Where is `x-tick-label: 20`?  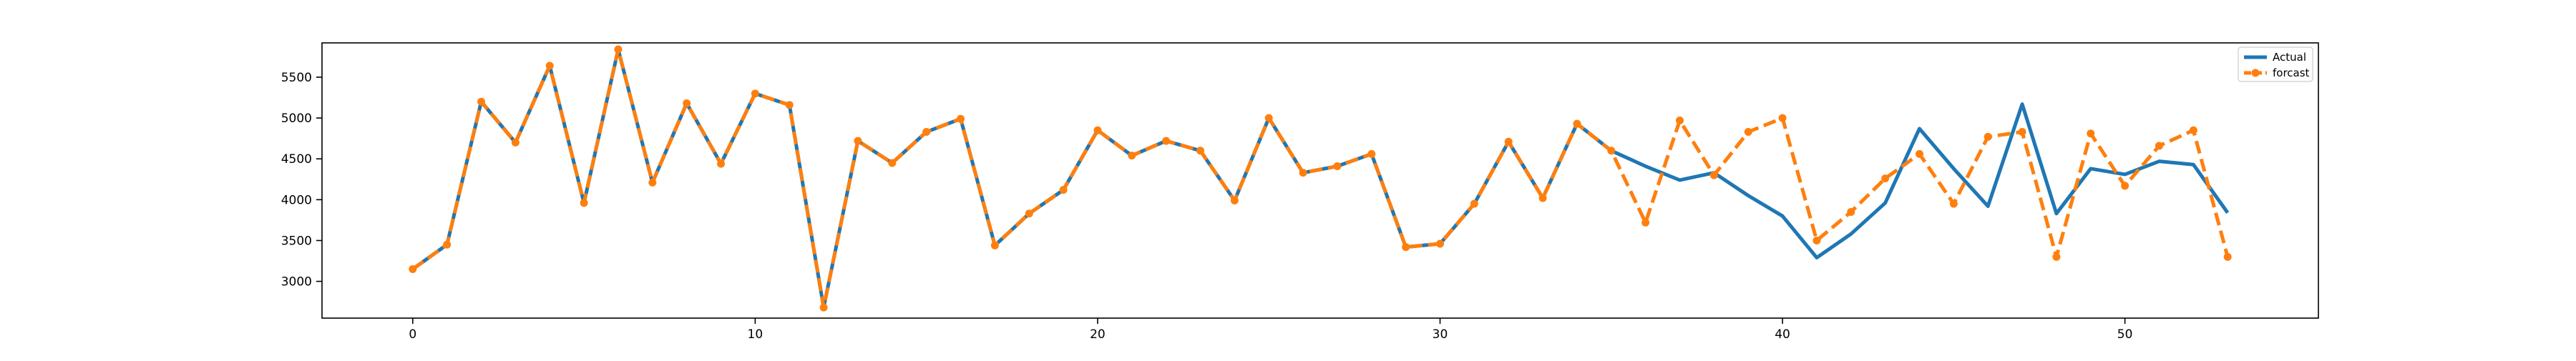
x-tick-label: 20 is located at coordinates (1098, 334).